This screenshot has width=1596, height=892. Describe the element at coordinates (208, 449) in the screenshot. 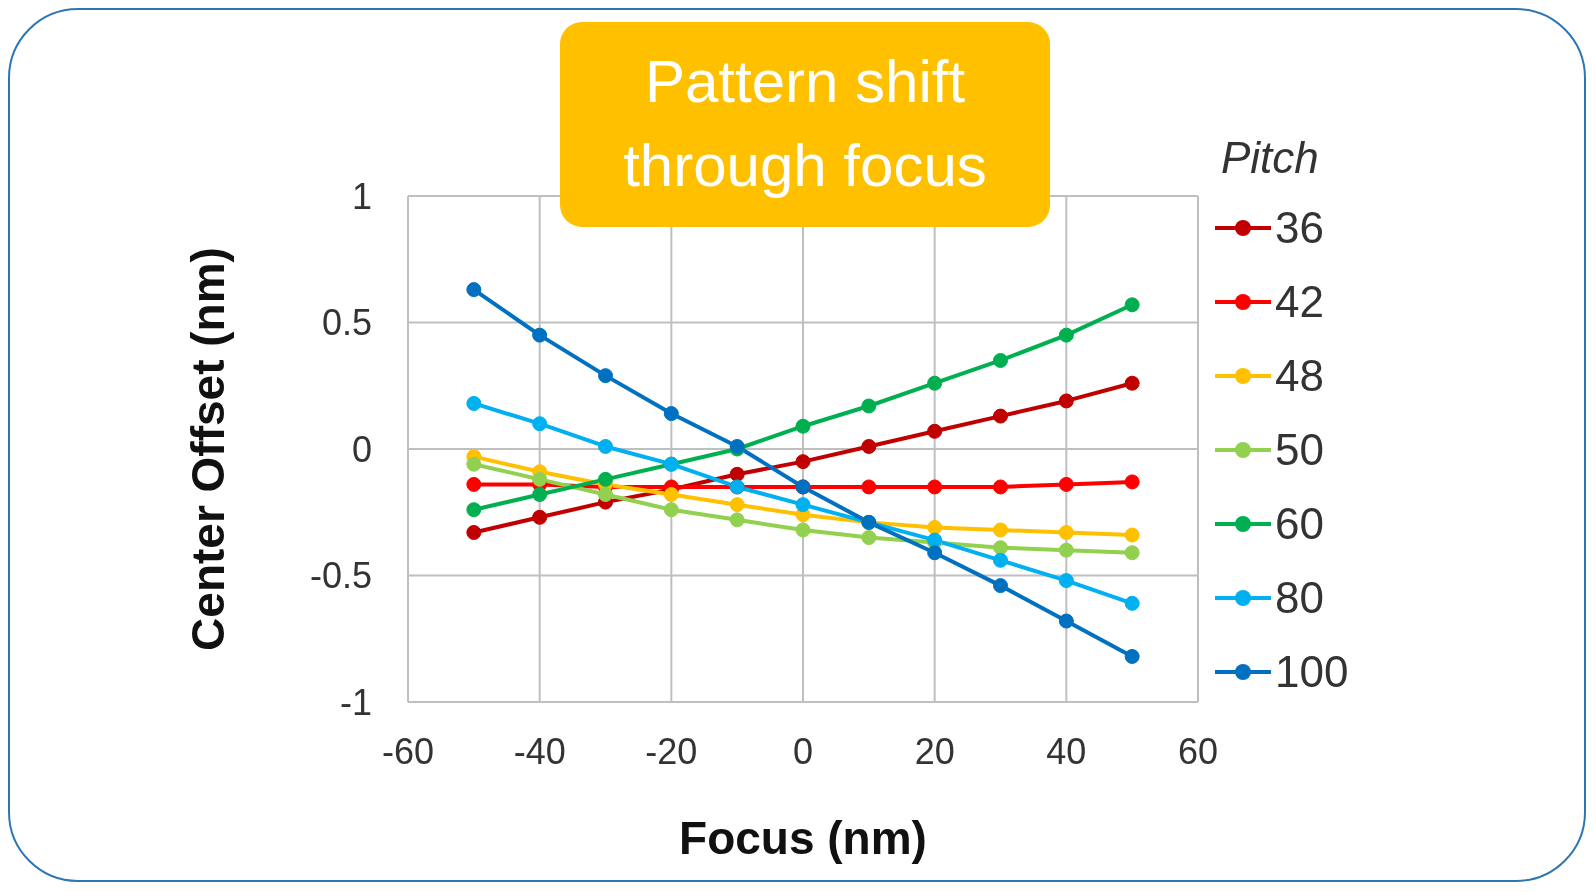

I see `y-axis-title: Center Offset (nm)` at that location.